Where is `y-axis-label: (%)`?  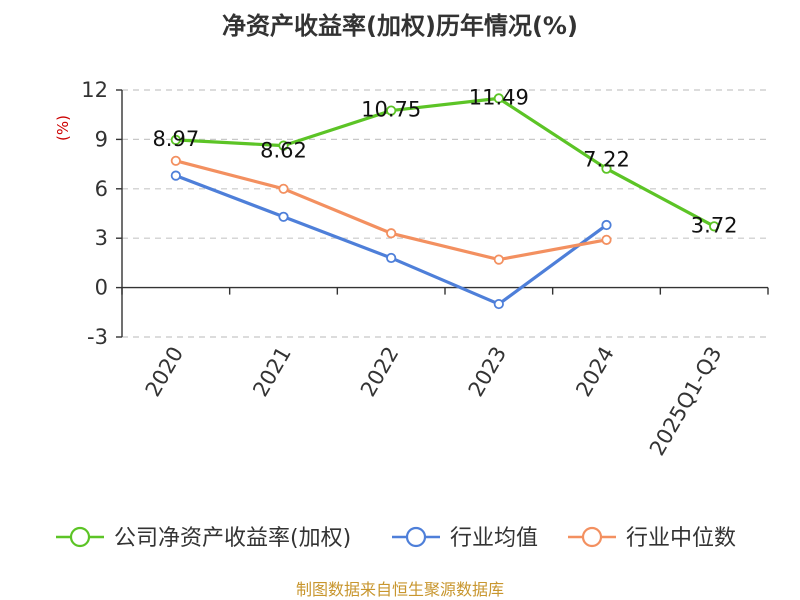
y-axis-label: (%) is located at coordinates (63, 128).